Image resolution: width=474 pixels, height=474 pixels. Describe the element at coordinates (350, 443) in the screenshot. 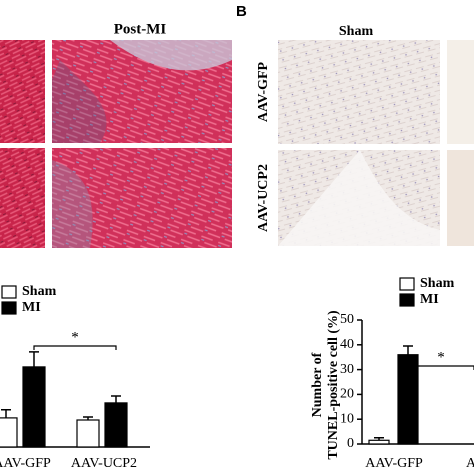

I see `y-tick-label: 0` at that location.